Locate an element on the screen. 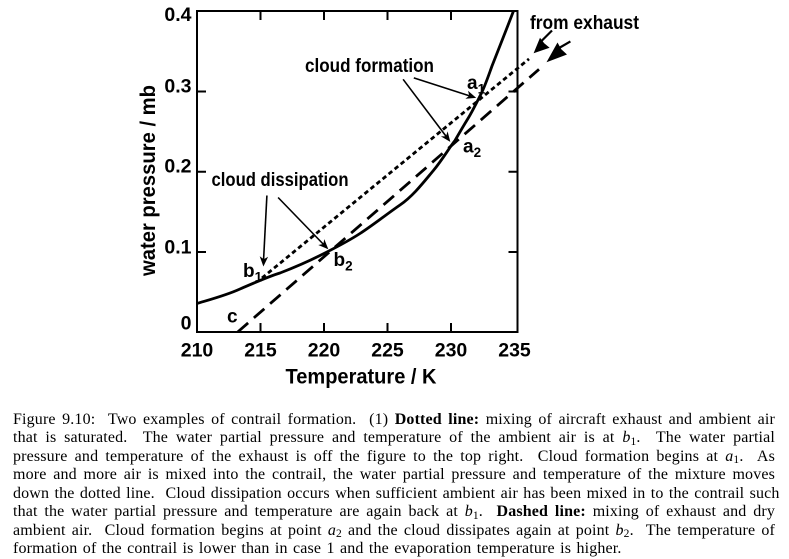 Image resolution: width=789 pixels, height=559 pixels. svg-text: 0.3 is located at coordinates (177, 87).